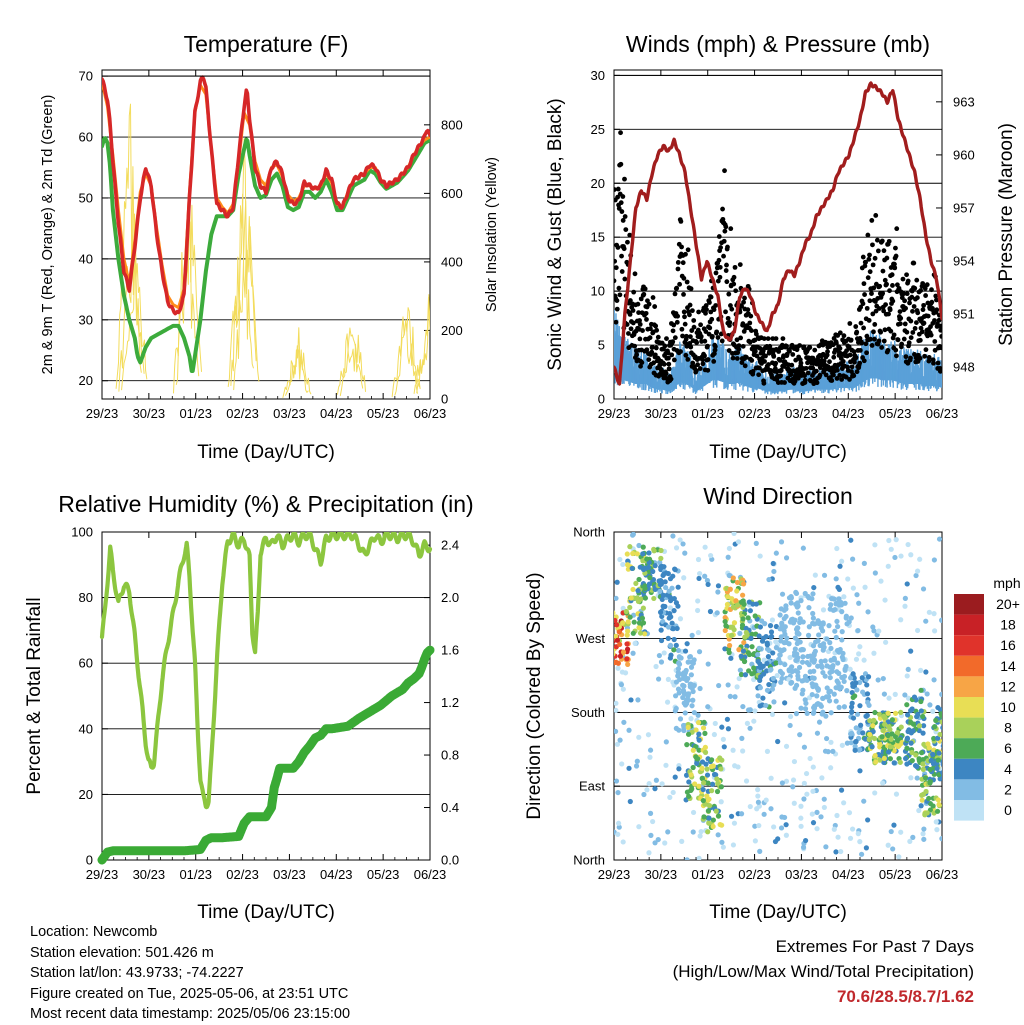  I want to click on humidity-xtick-label: 30/23, so click(149, 874).